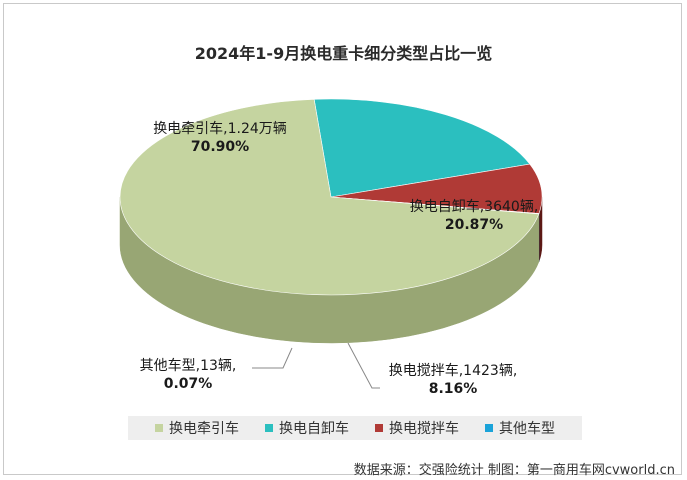 This screenshot has width=687, height=480. I want to click on legend: 换电牵引车 换电自卸车 换电搅拌车 其他车型, so click(355, 428).